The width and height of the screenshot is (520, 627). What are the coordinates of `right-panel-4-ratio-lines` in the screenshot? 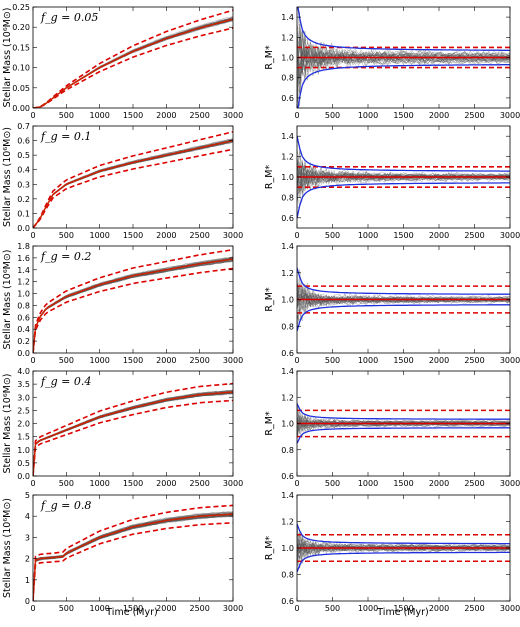 It's located at (403, 546).